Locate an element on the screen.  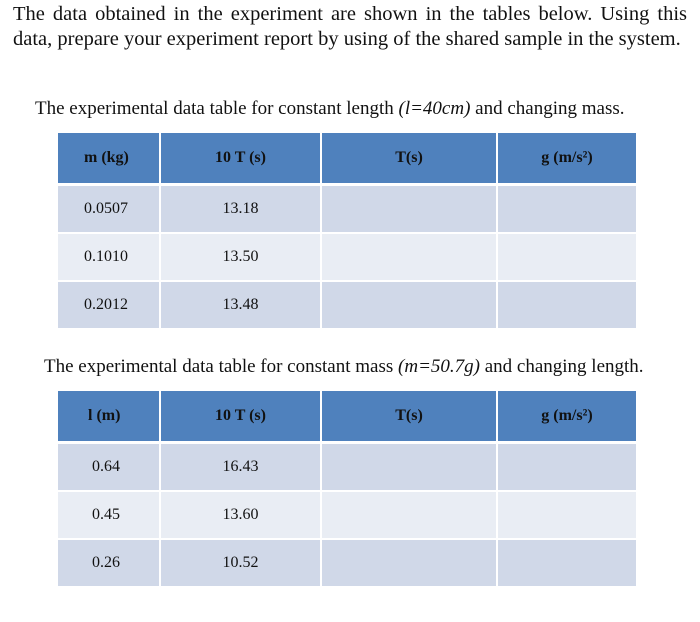
cell-mass: 0.1010 is located at coordinates (109, 256).